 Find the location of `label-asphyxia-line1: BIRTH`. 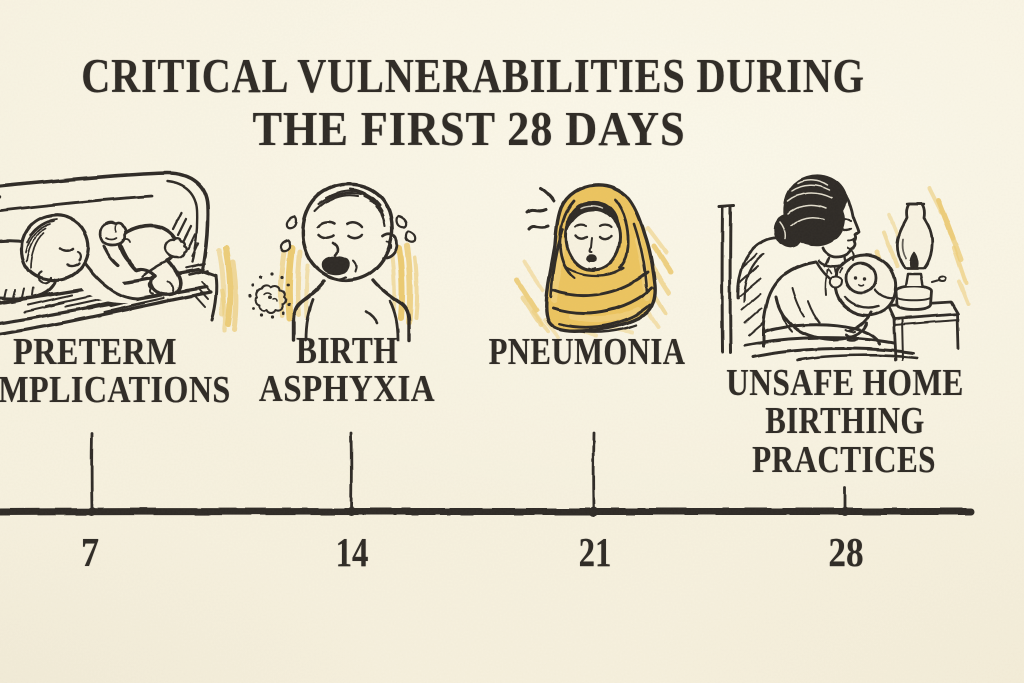

label-asphyxia-line1: BIRTH is located at coordinates (346, 350).